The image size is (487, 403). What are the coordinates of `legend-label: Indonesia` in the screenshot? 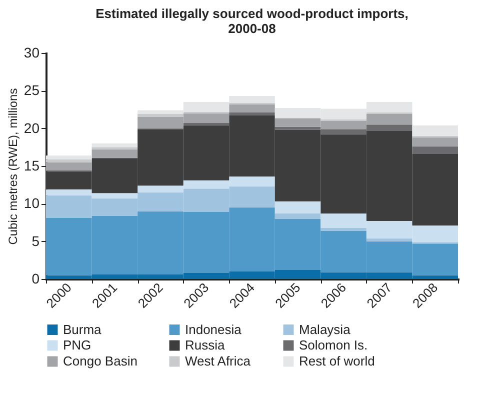 It's located at (213, 329).